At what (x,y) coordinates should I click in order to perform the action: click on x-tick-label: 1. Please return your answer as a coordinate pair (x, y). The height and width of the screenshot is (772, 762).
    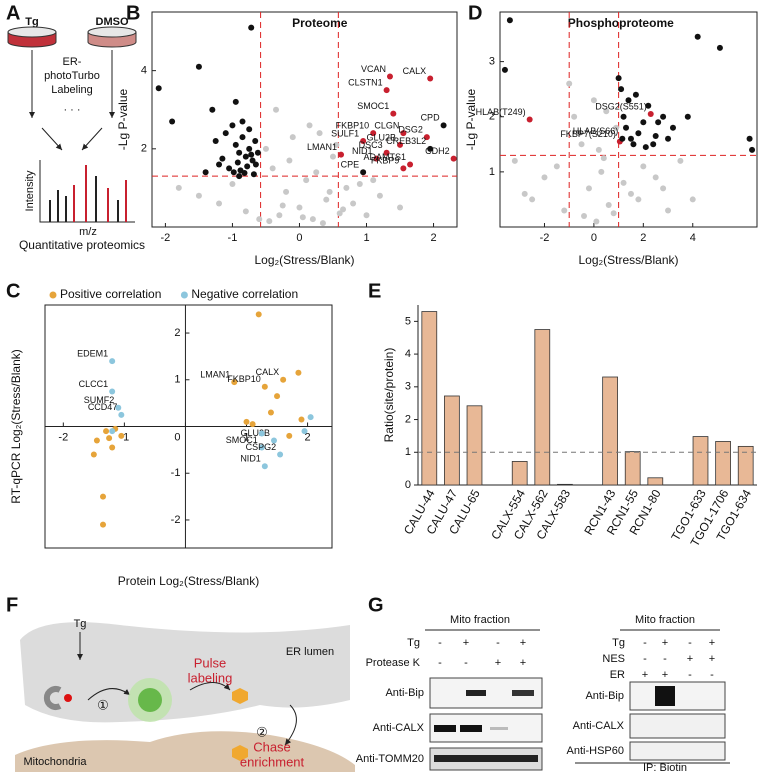
    Looking at the image, I should click on (246, 437).